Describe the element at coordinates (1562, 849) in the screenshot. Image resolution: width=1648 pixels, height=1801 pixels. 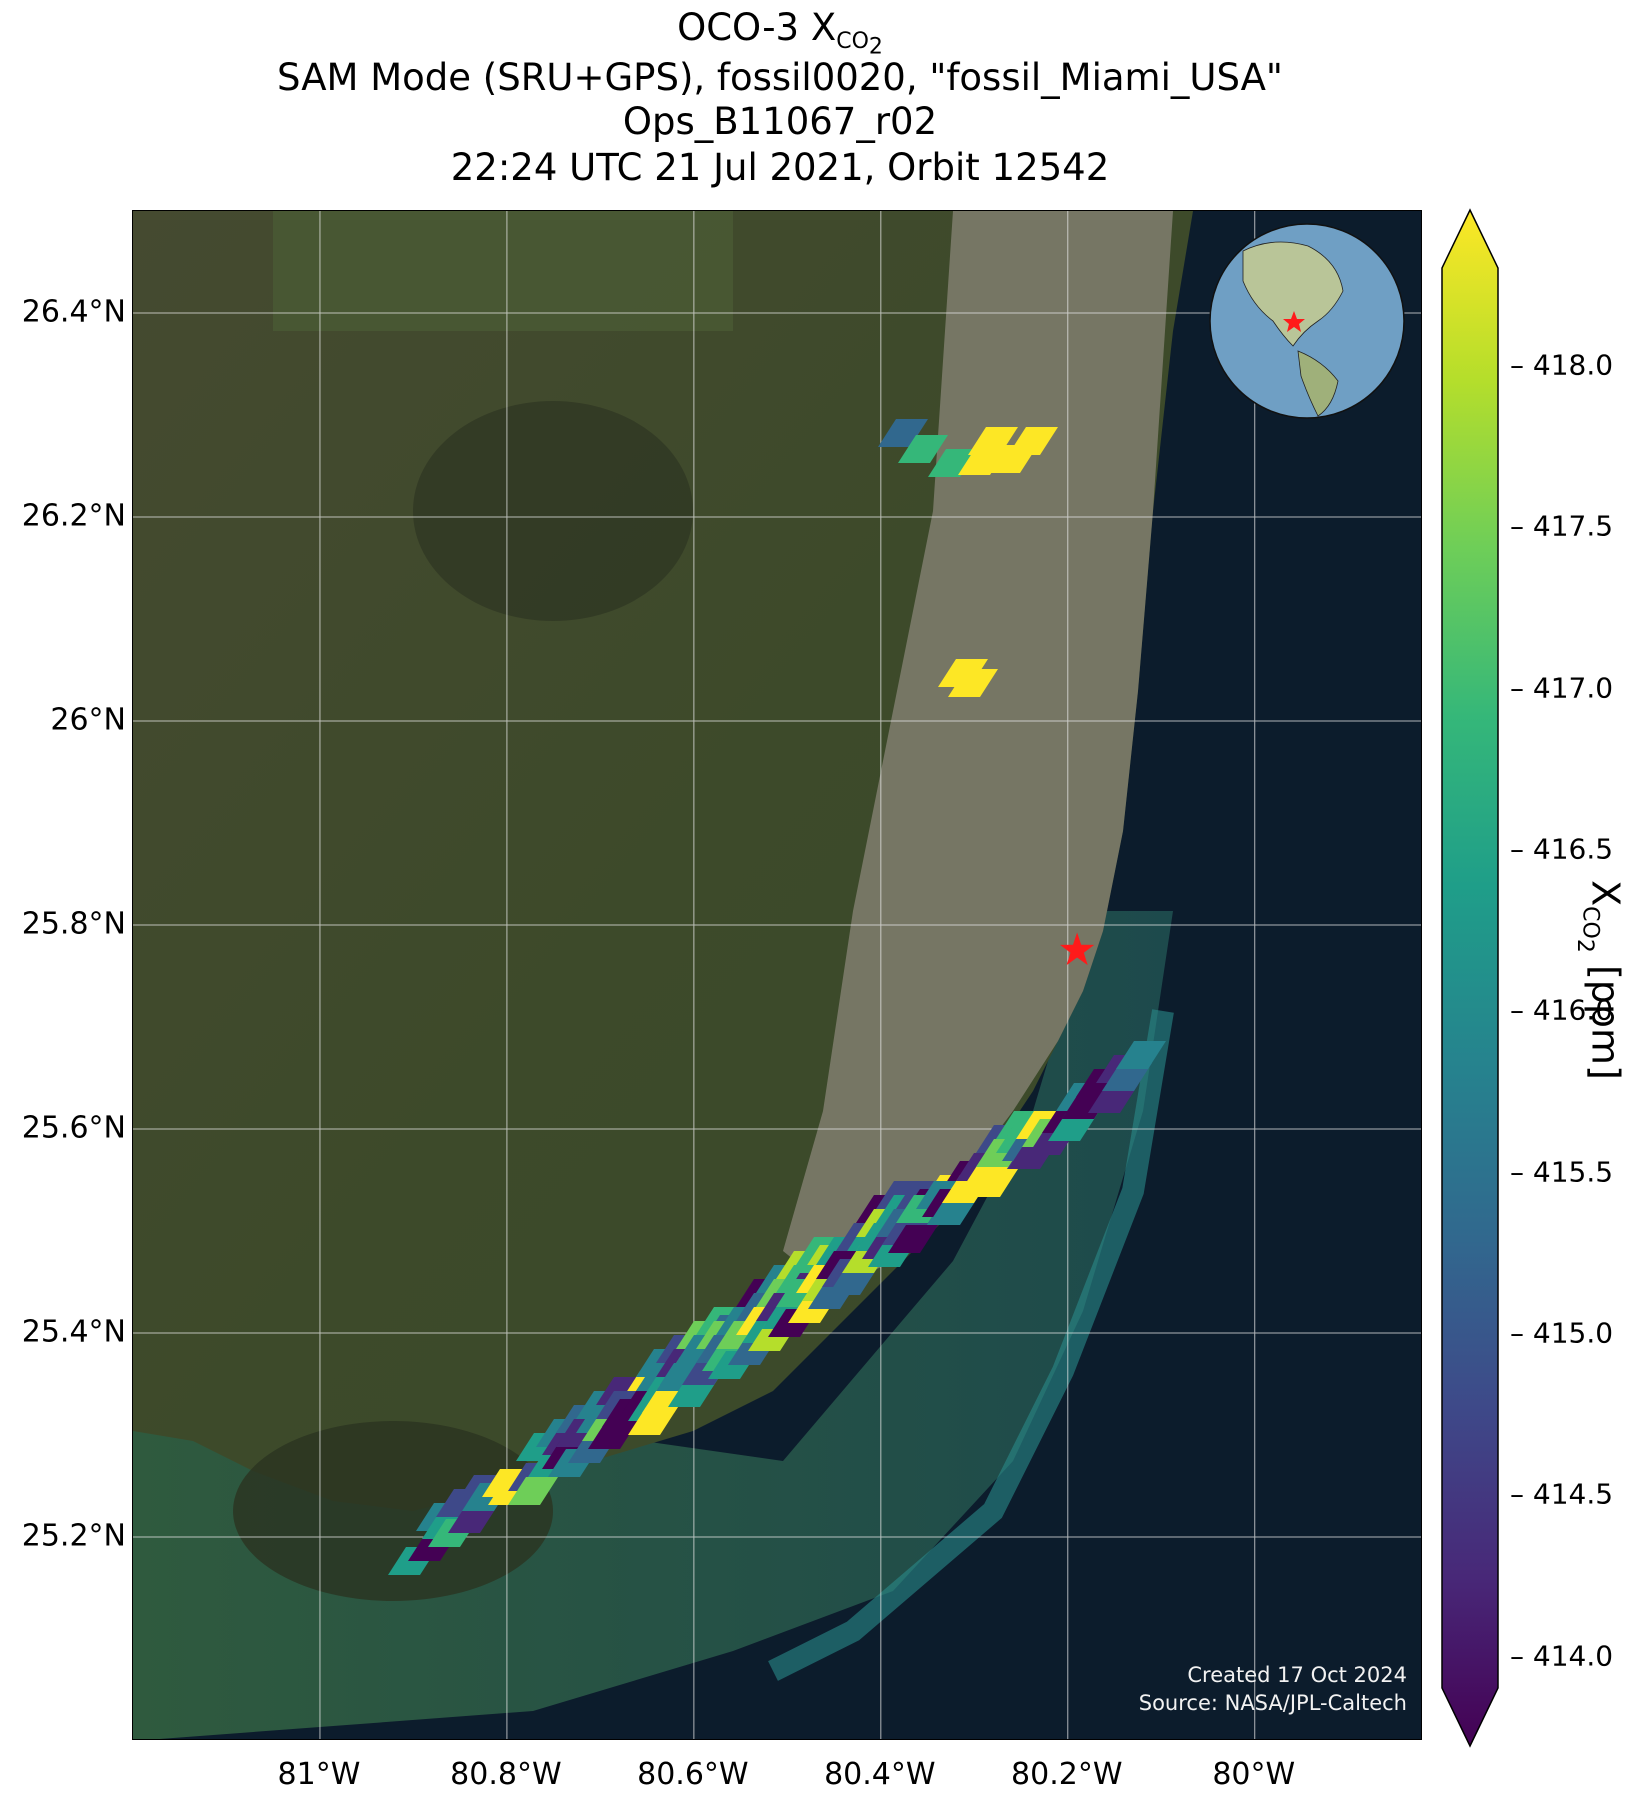
I see `colorbar-tick-label: – 416.5` at that location.